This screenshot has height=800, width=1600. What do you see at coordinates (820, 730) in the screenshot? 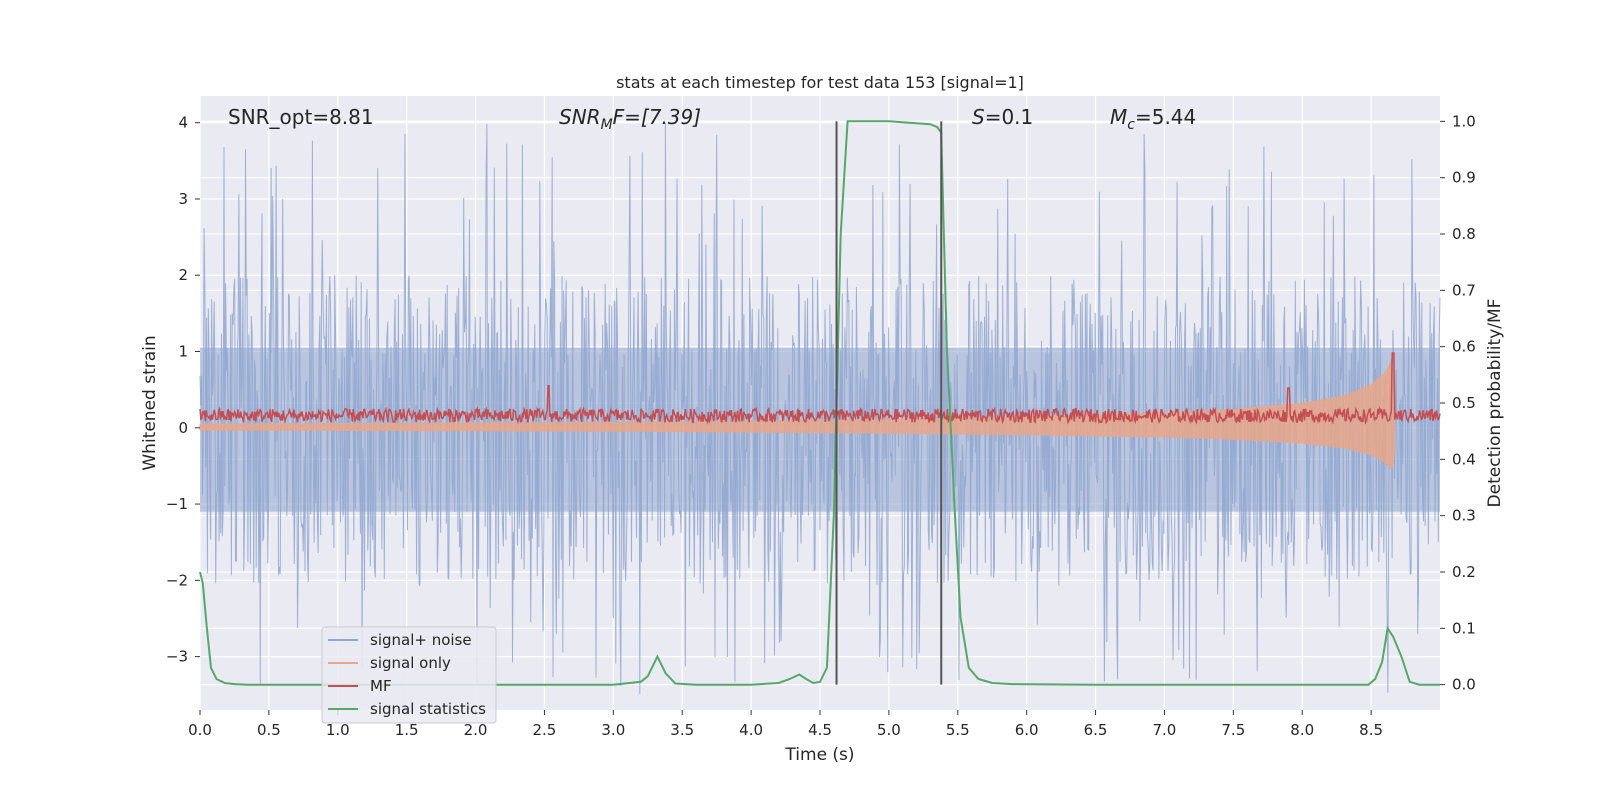
I see `x-tick-label: 4.5` at bounding box center [820, 730].